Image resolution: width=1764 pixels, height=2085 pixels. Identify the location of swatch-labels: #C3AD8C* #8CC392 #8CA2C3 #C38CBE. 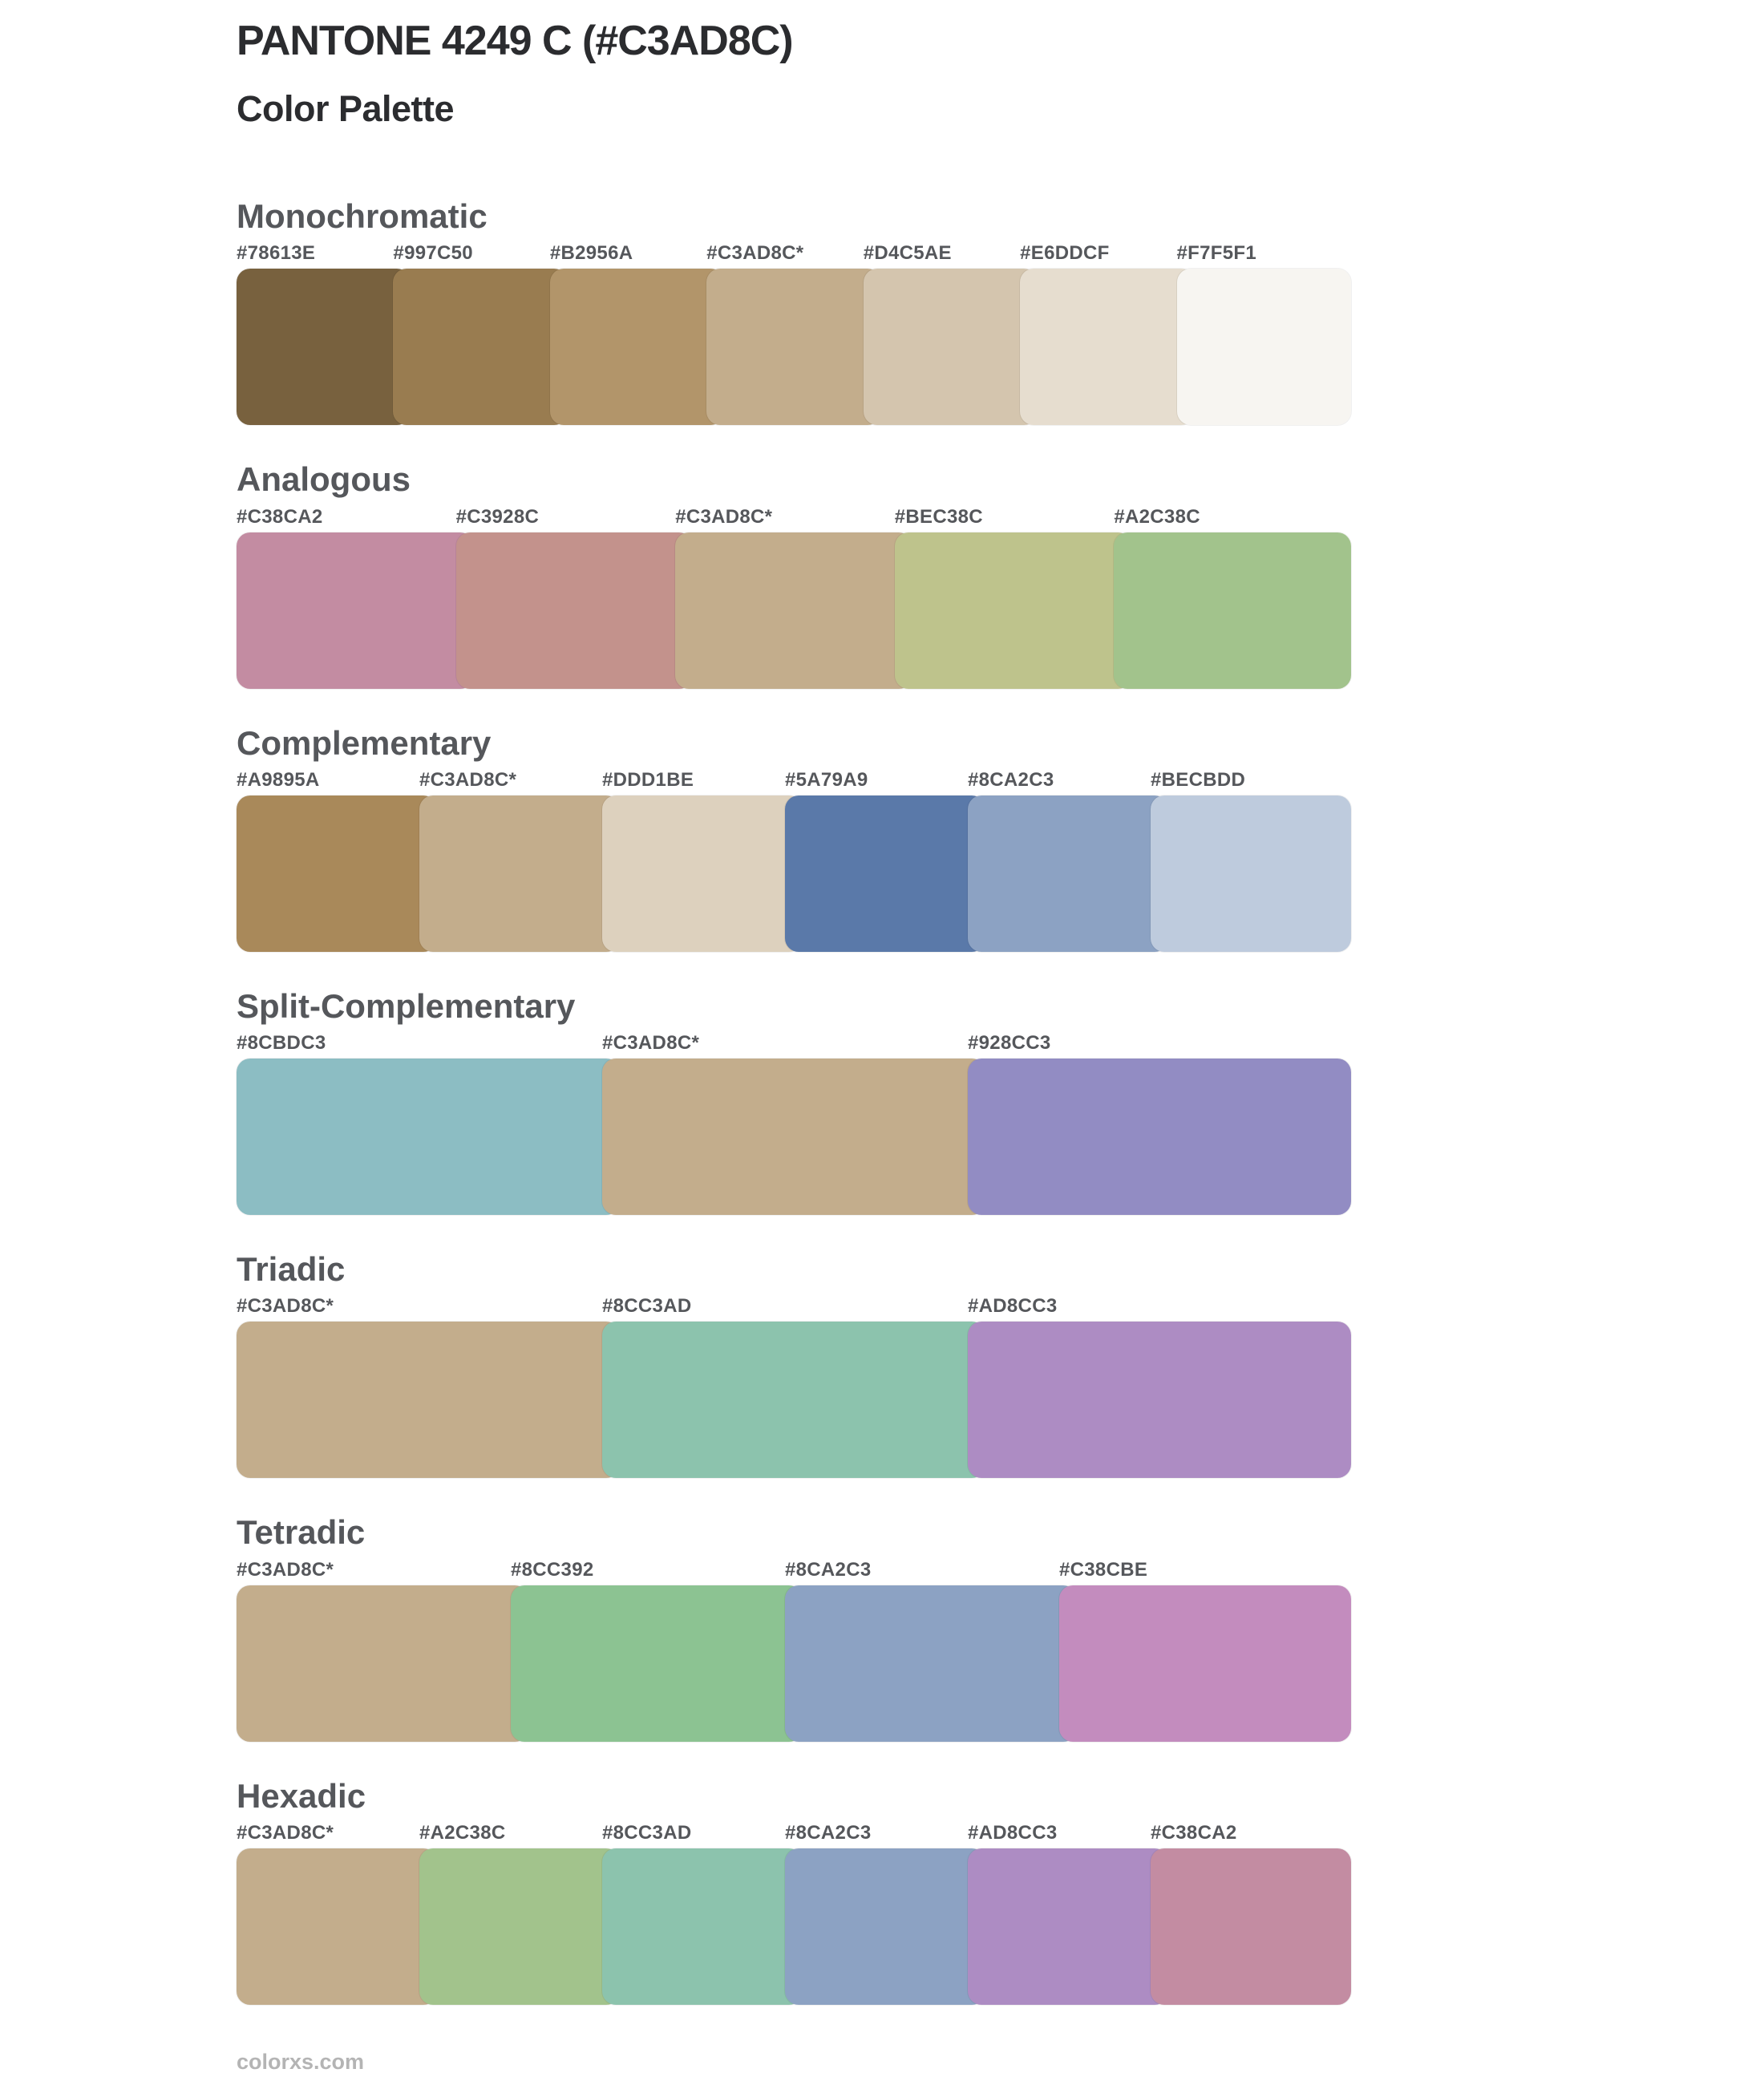
(794, 1570).